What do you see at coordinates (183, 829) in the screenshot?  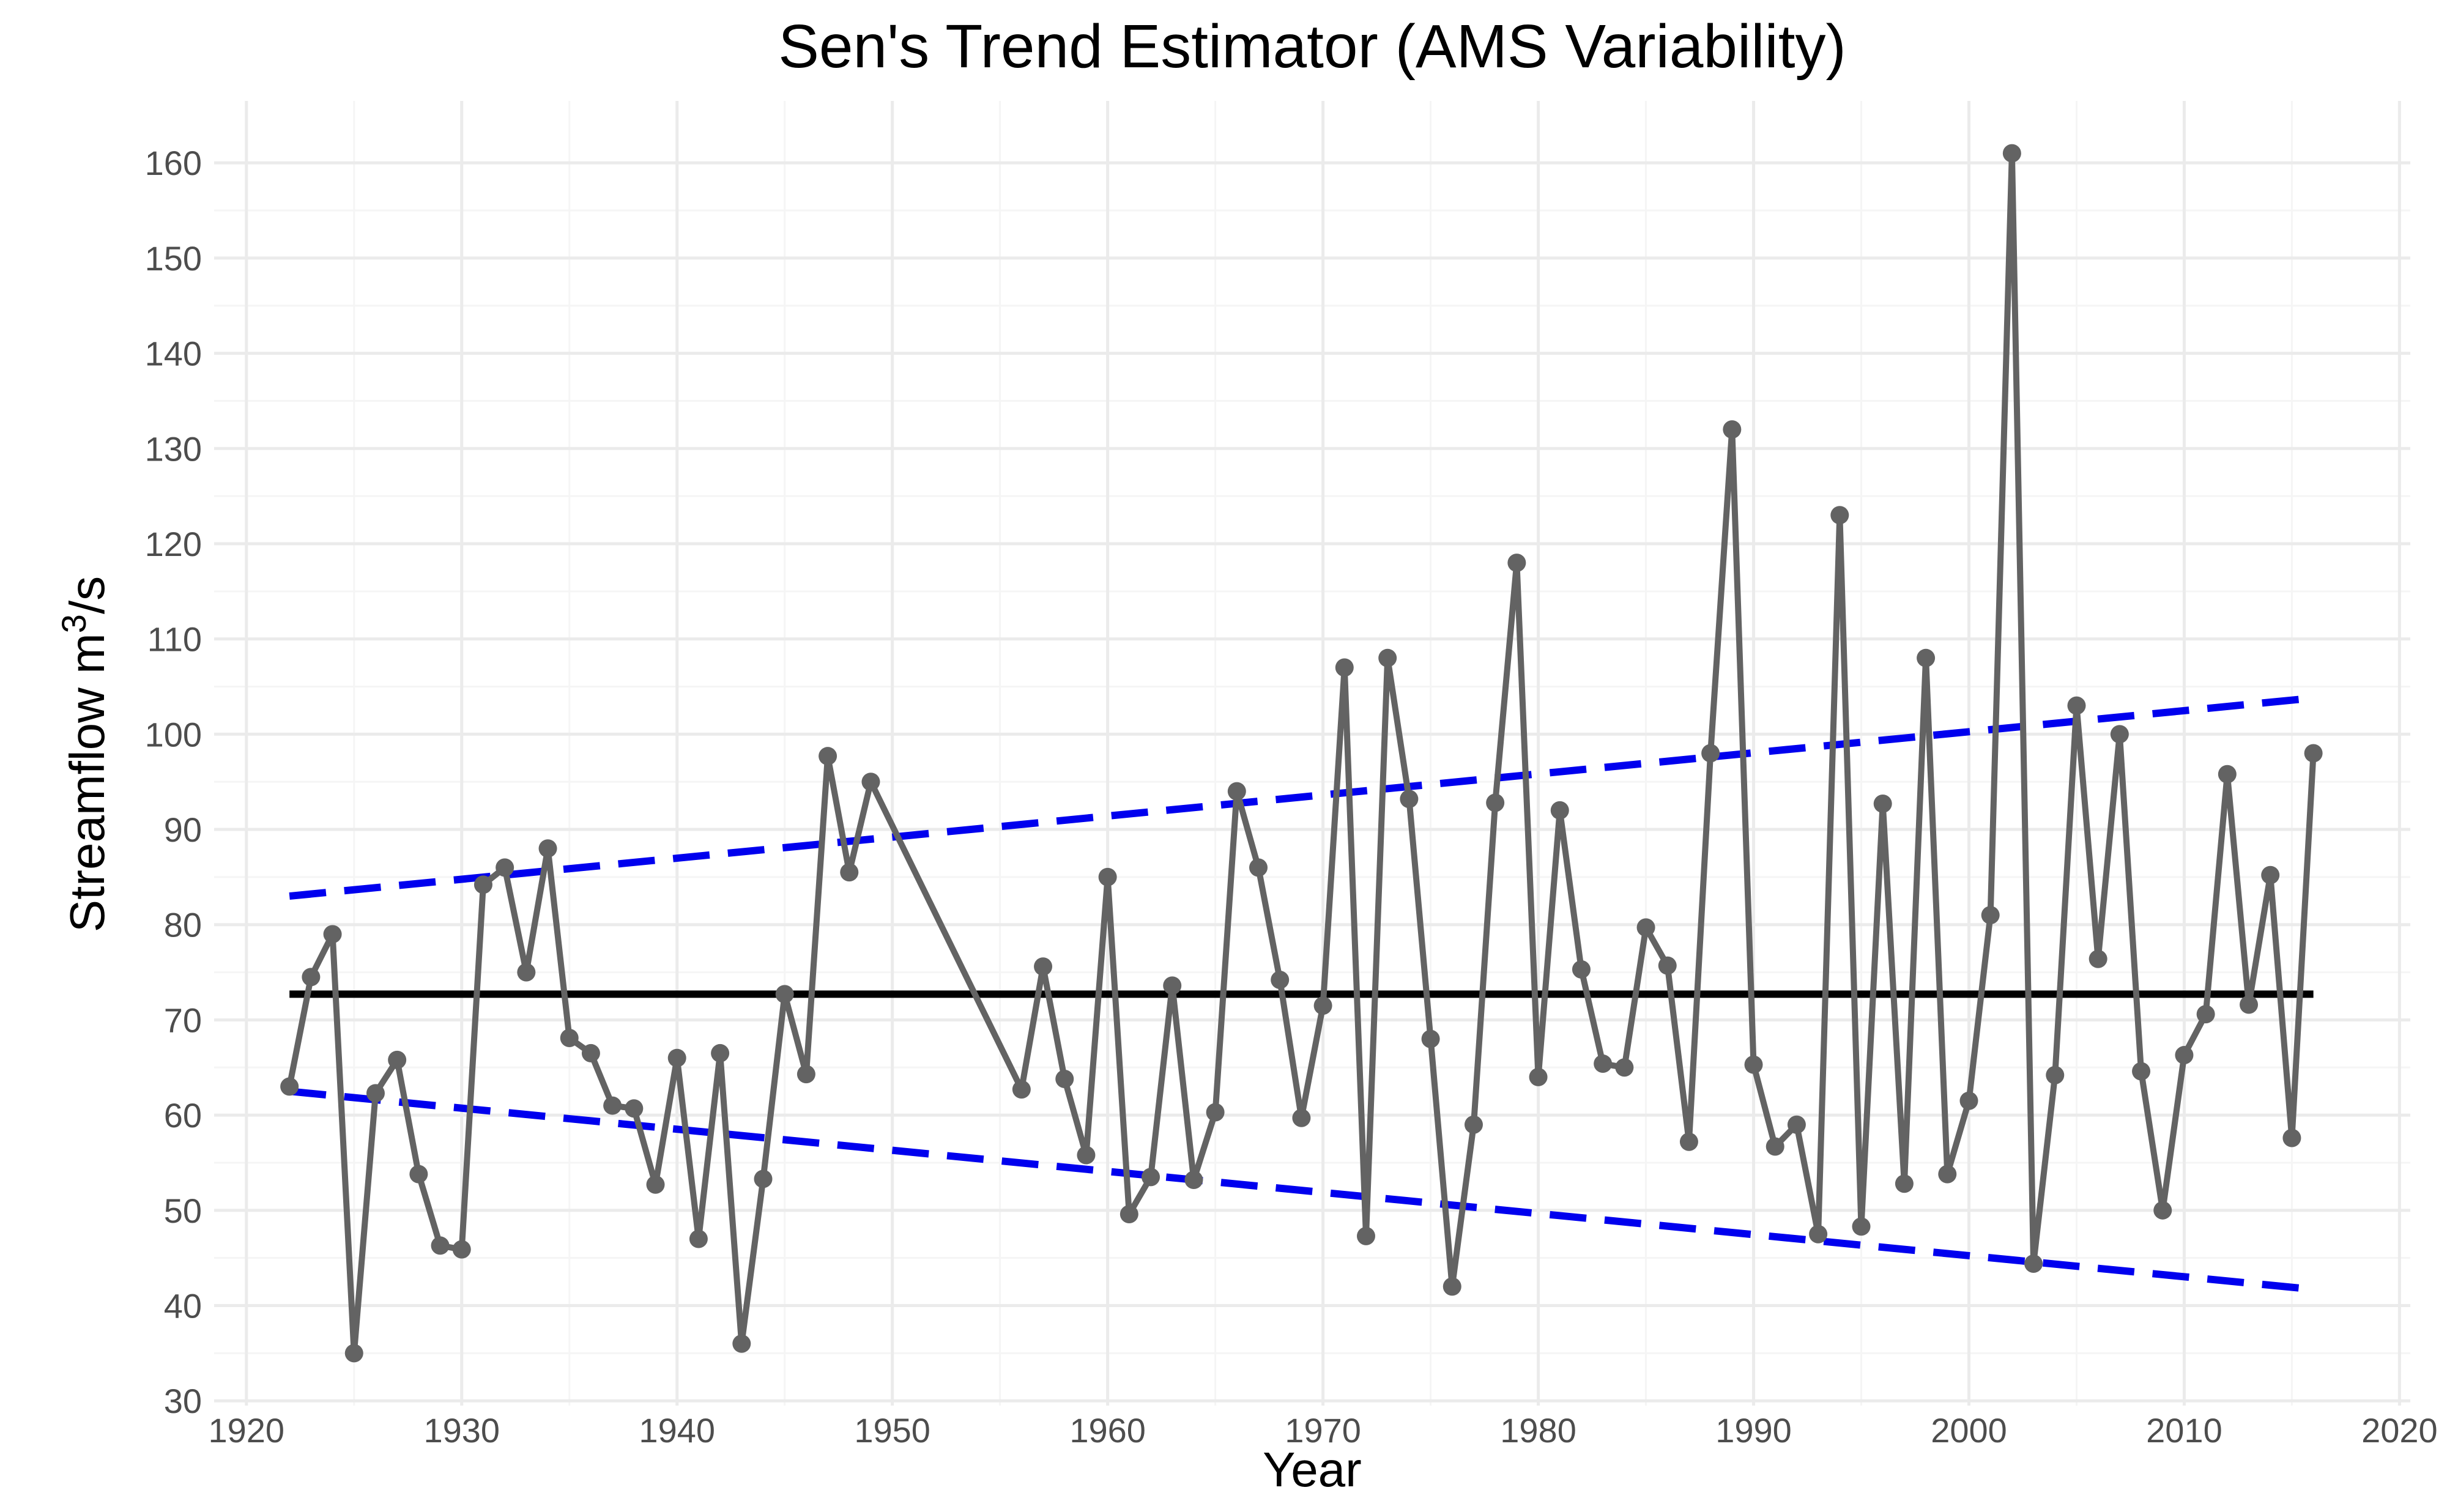 I see `y-tick-label: 90` at bounding box center [183, 829].